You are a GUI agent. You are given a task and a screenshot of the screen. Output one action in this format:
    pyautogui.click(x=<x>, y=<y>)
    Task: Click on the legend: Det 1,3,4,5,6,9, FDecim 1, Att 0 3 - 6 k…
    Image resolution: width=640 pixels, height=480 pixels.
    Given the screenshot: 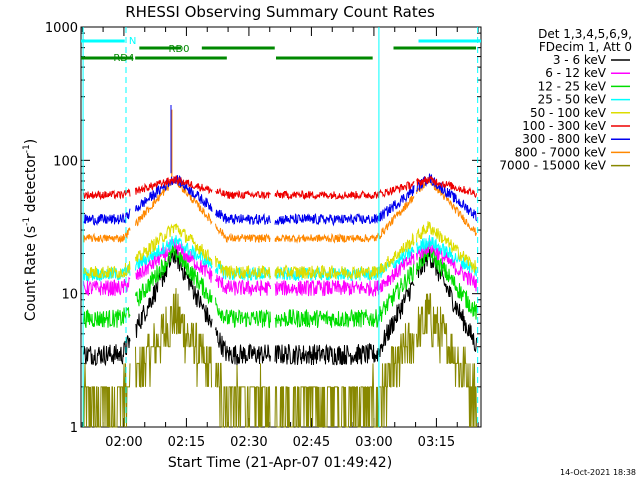 What is the action you would take?
    pyautogui.click(x=565, y=100)
    